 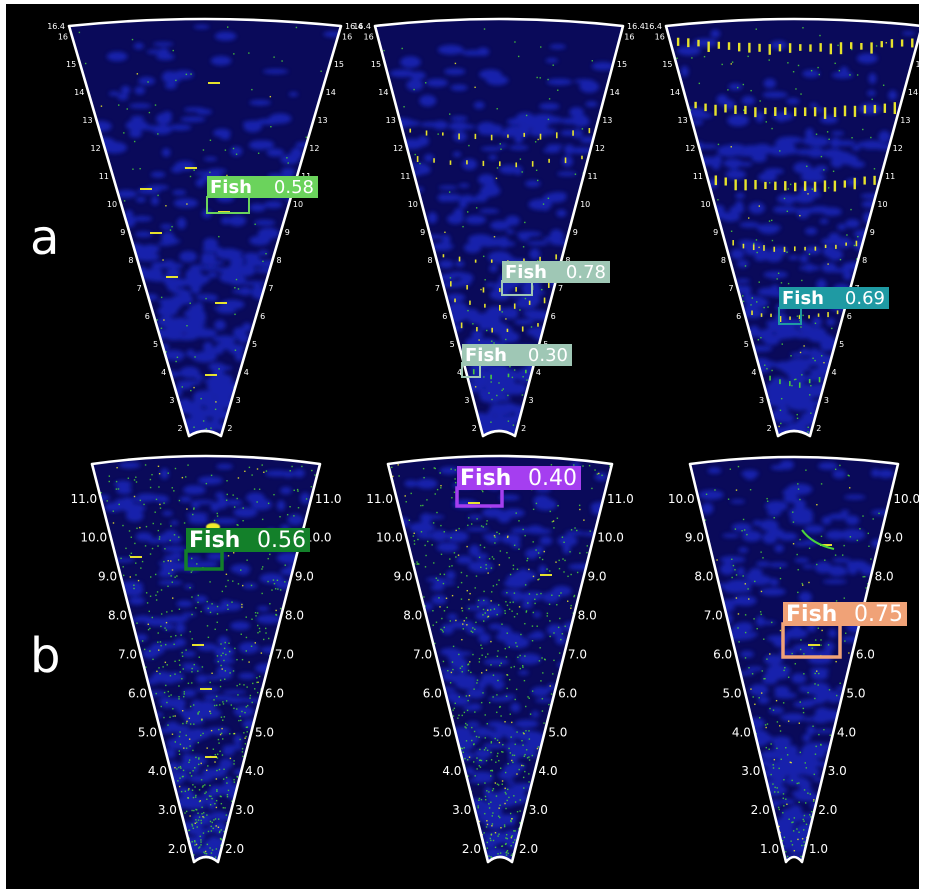 I want to click on range-tick-left: 10, so click(x=413, y=204).